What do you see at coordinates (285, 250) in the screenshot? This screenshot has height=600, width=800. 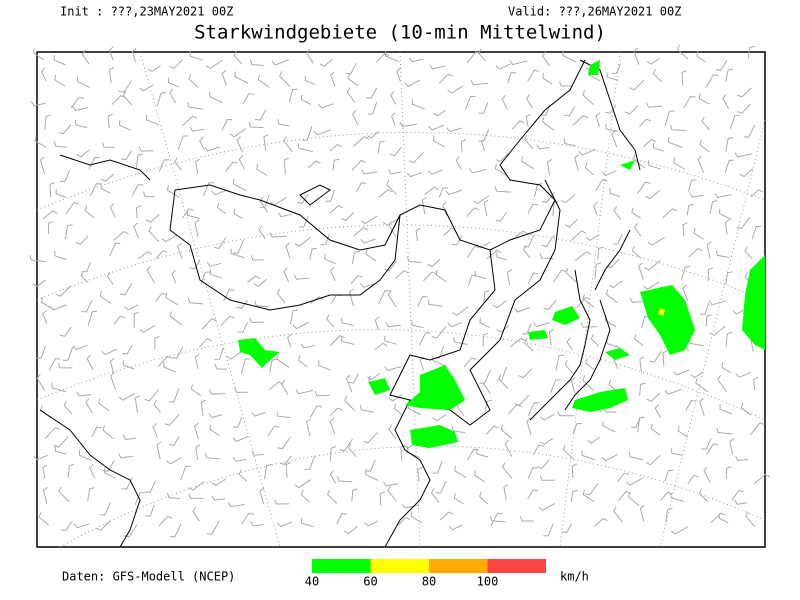 I see `border` at bounding box center [285, 250].